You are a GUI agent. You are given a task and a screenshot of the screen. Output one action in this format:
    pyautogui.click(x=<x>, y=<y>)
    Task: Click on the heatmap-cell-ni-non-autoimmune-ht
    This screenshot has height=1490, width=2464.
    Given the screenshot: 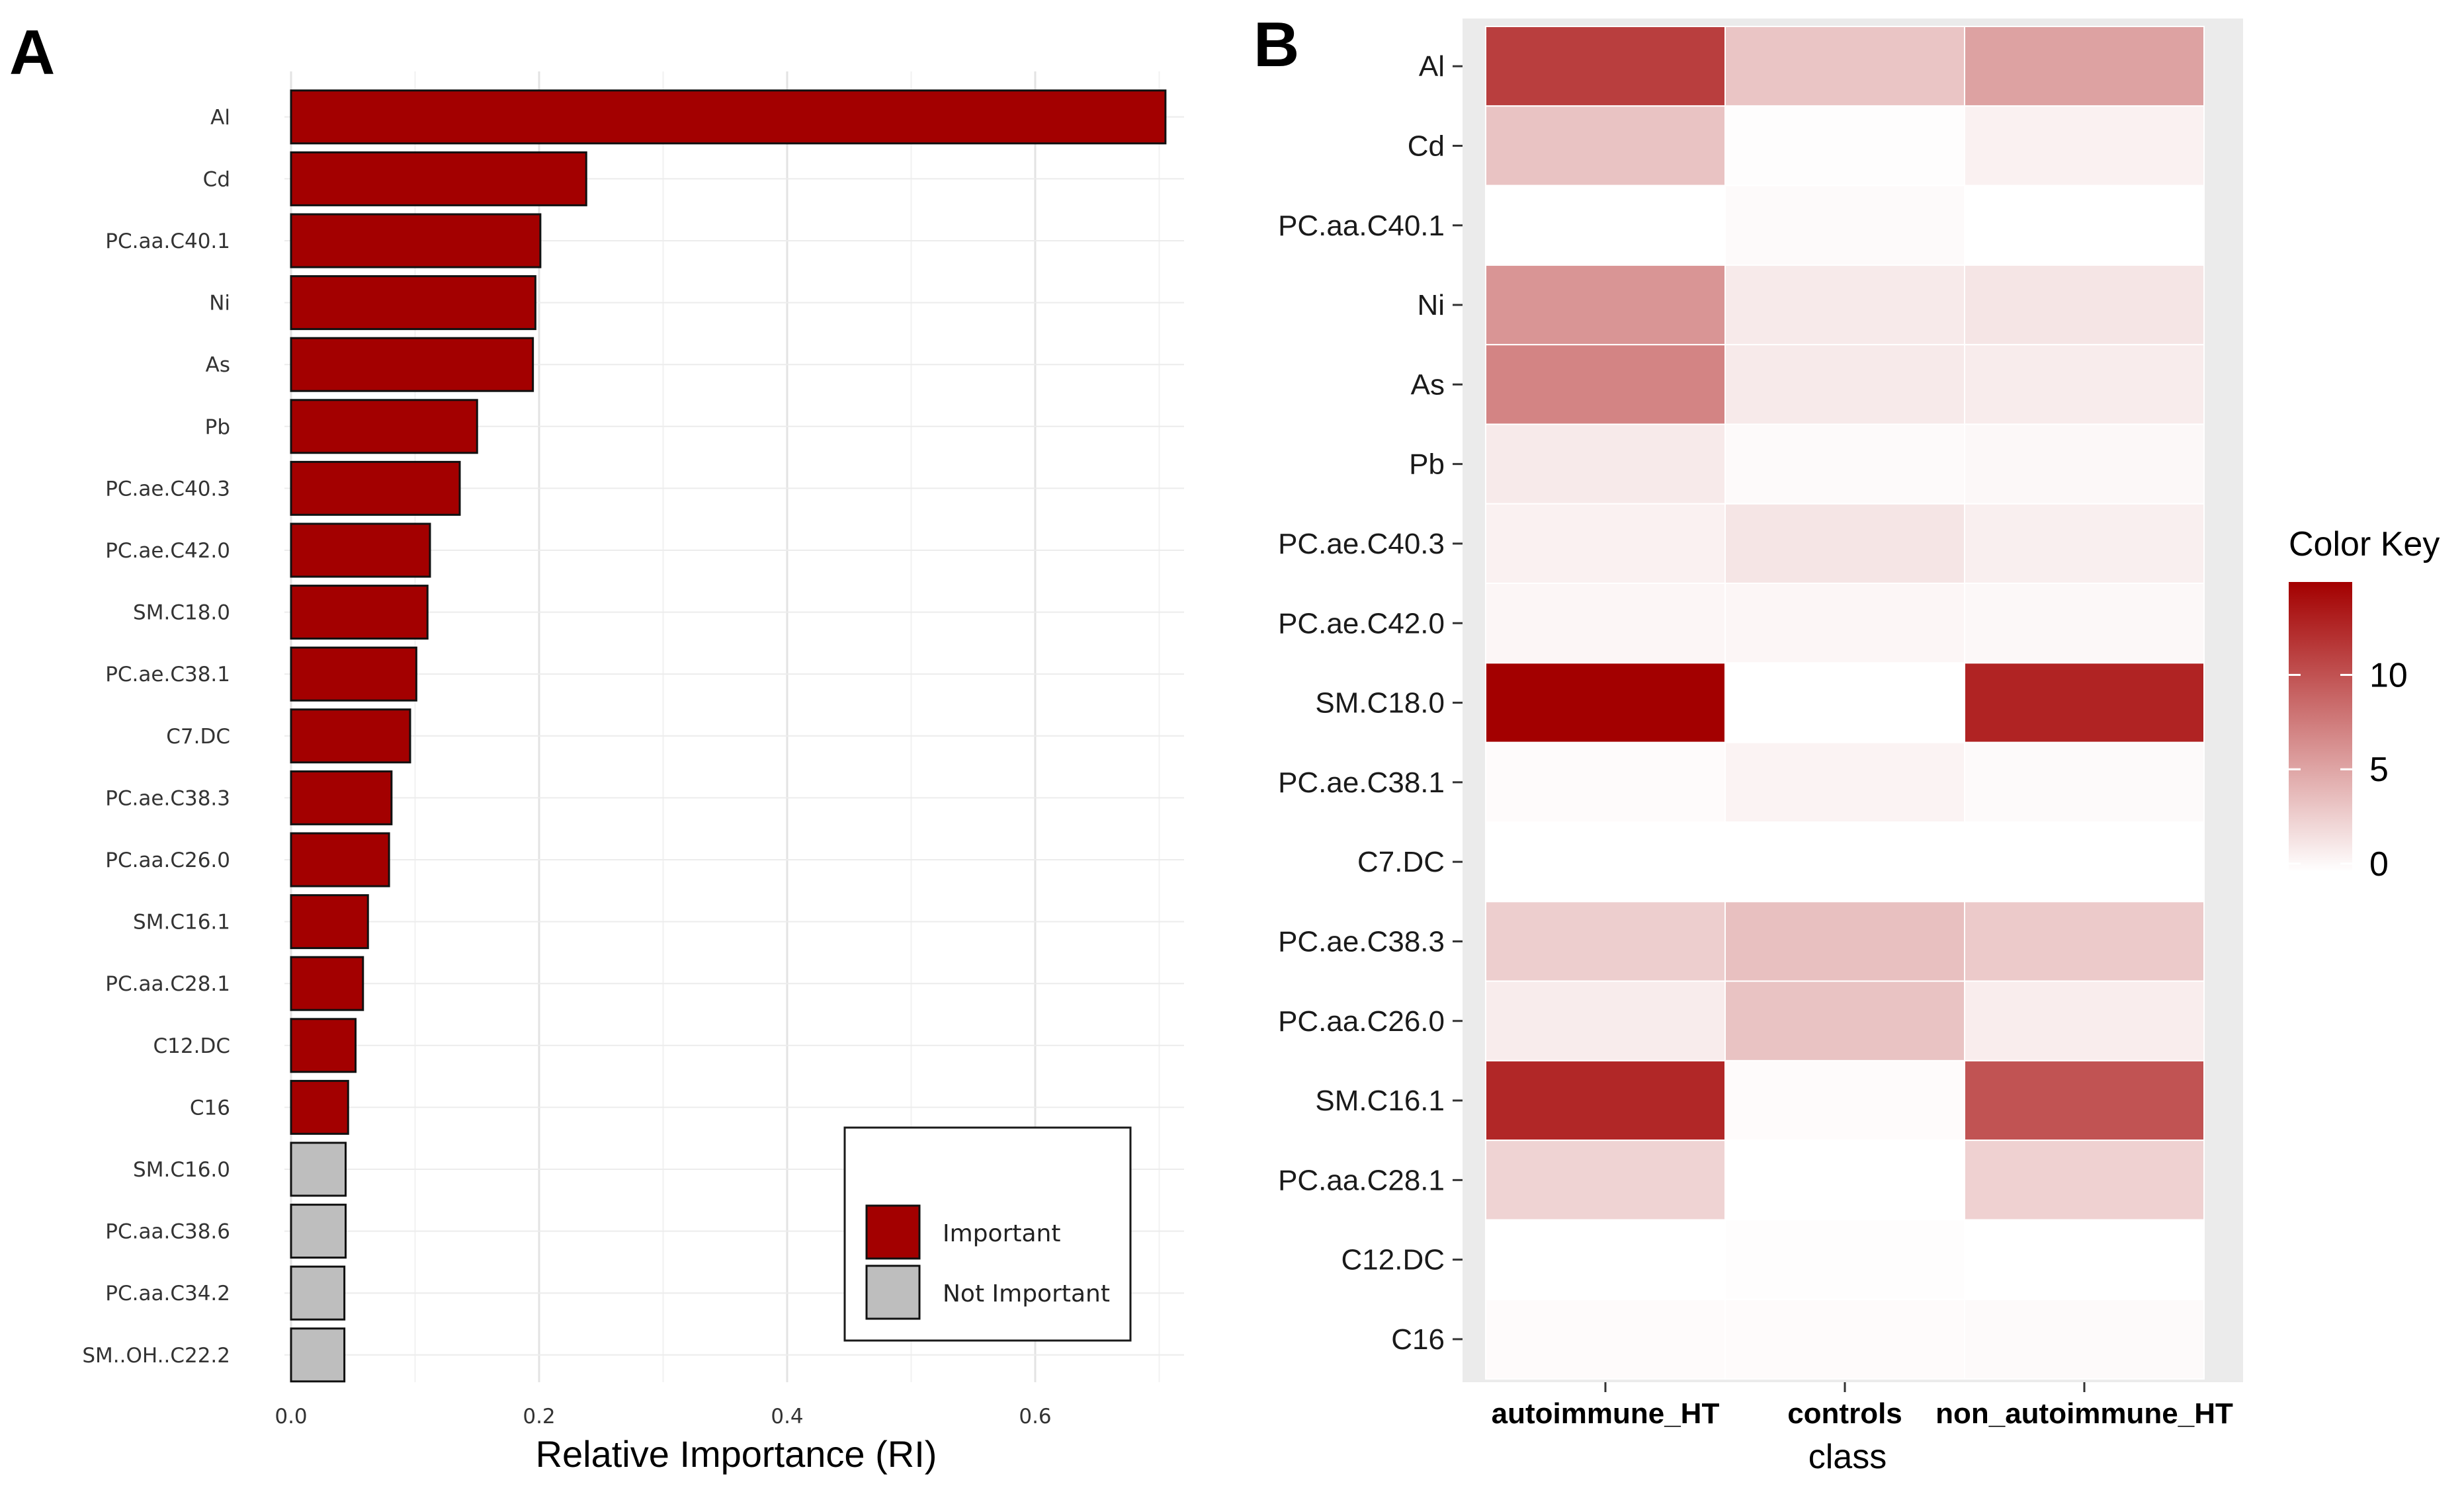 What is the action you would take?
    pyautogui.click(x=2084, y=305)
    